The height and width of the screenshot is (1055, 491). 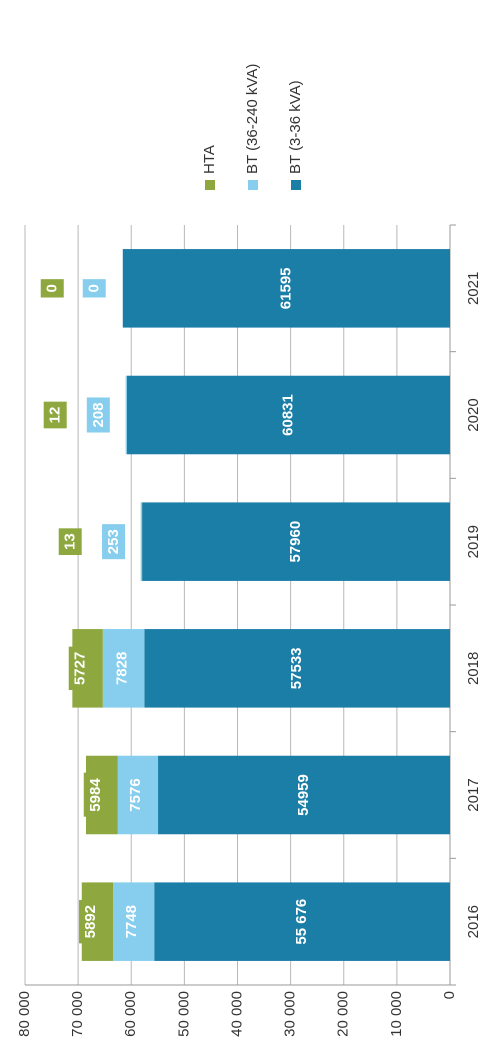 I want to click on value-label: 55 676, so click(x=301, y=922).